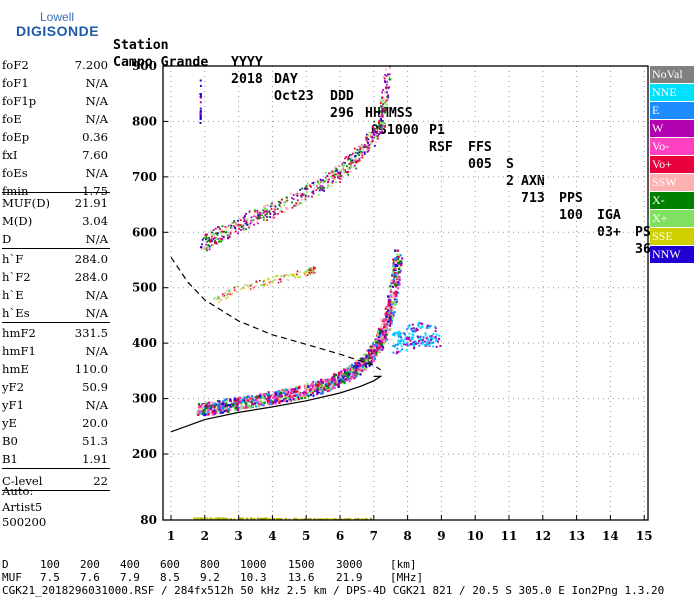  Describe the element at coordinates (55, 205) in the screenshot. I see `param-row-MUF-D: MUF(D) 21.91` at that location.